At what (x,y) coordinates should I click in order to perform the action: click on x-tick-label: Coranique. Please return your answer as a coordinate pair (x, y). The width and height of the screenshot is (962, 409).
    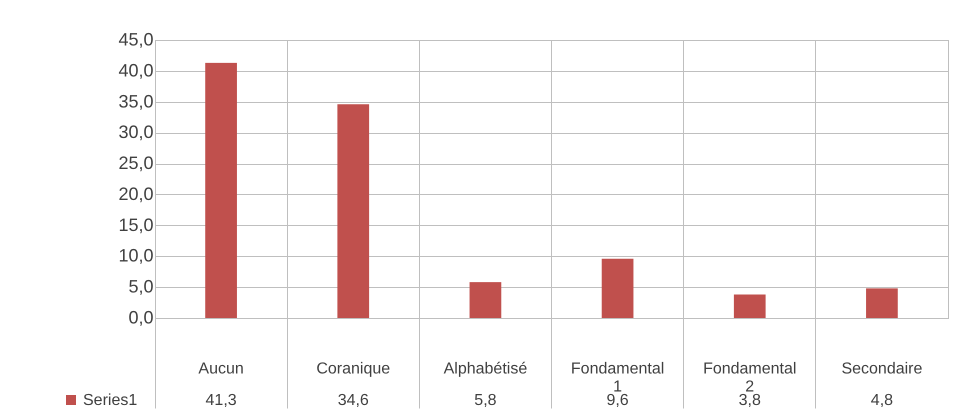
    Looking at the image, I should click on (353, 369).